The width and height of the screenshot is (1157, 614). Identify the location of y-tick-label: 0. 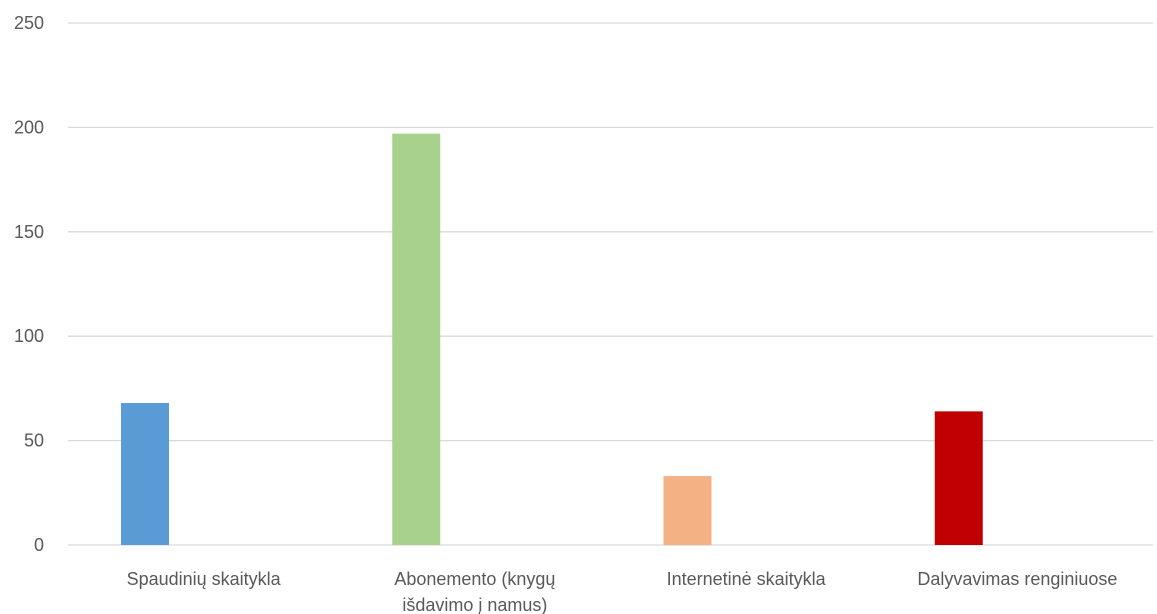
(39, 545).